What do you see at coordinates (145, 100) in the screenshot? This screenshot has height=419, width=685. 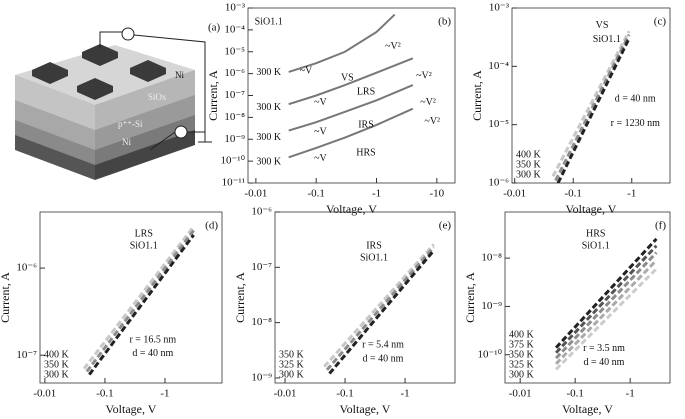 I see `layer-top-right` at bounding box center [145, 100].